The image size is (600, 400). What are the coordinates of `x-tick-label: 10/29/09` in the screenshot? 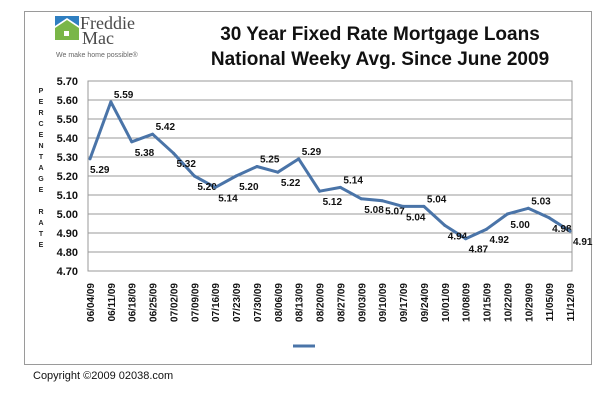 It's located at (529, 302).